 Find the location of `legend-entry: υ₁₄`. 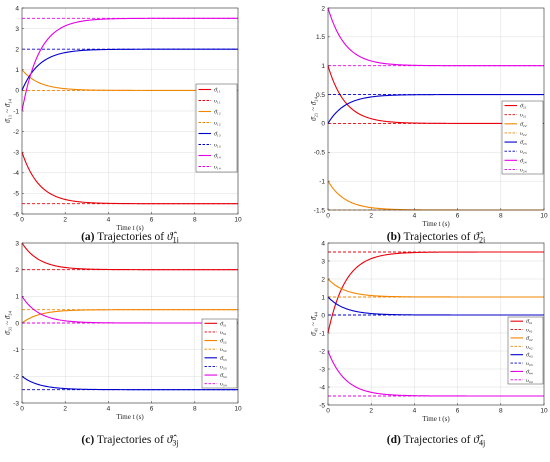

legend-entry: υ₁₄ is located at coordinates (217, 168).